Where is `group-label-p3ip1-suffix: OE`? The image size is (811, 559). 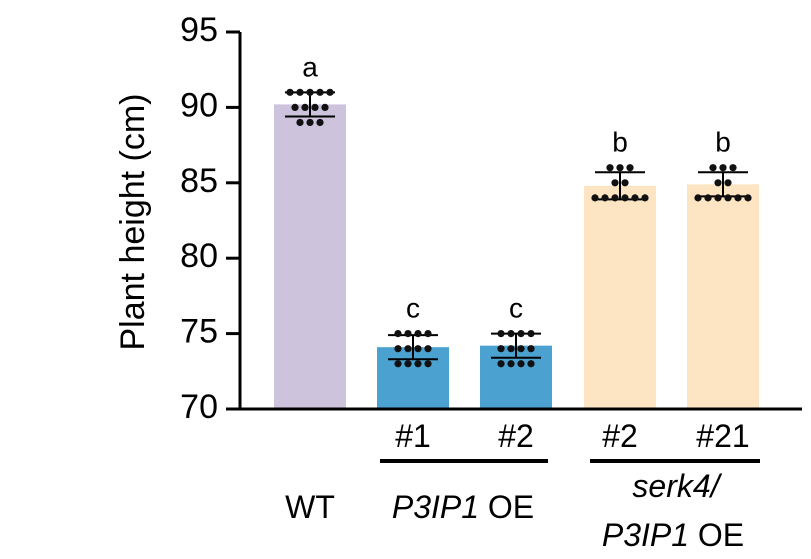 group-label-p3ip1-suffix: OE is located at coordinates (506, 507).